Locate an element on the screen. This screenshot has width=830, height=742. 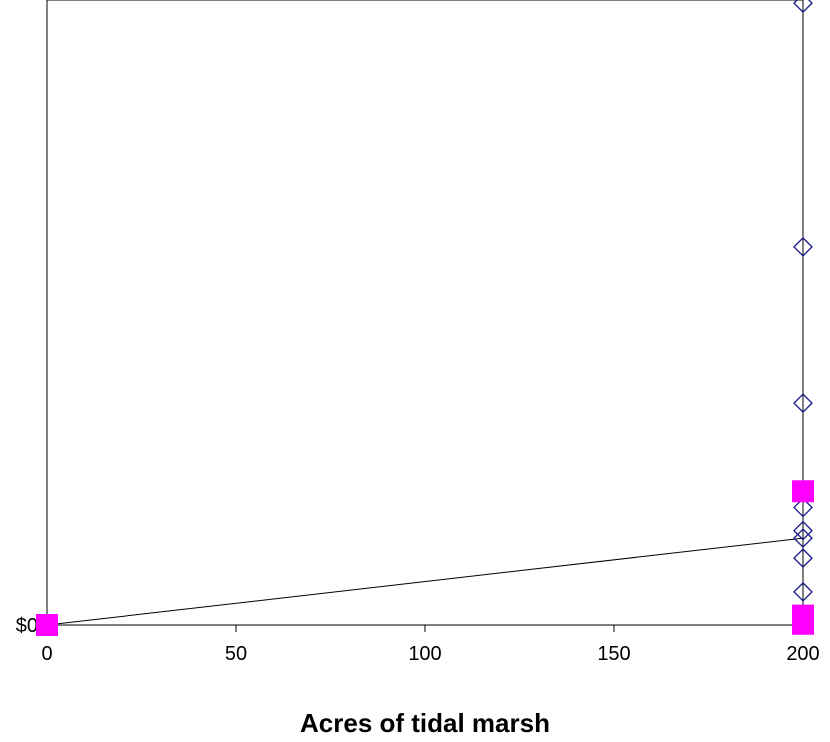
x-axis-title: Acres of tidal marsh is located at coordinates (425, 723).